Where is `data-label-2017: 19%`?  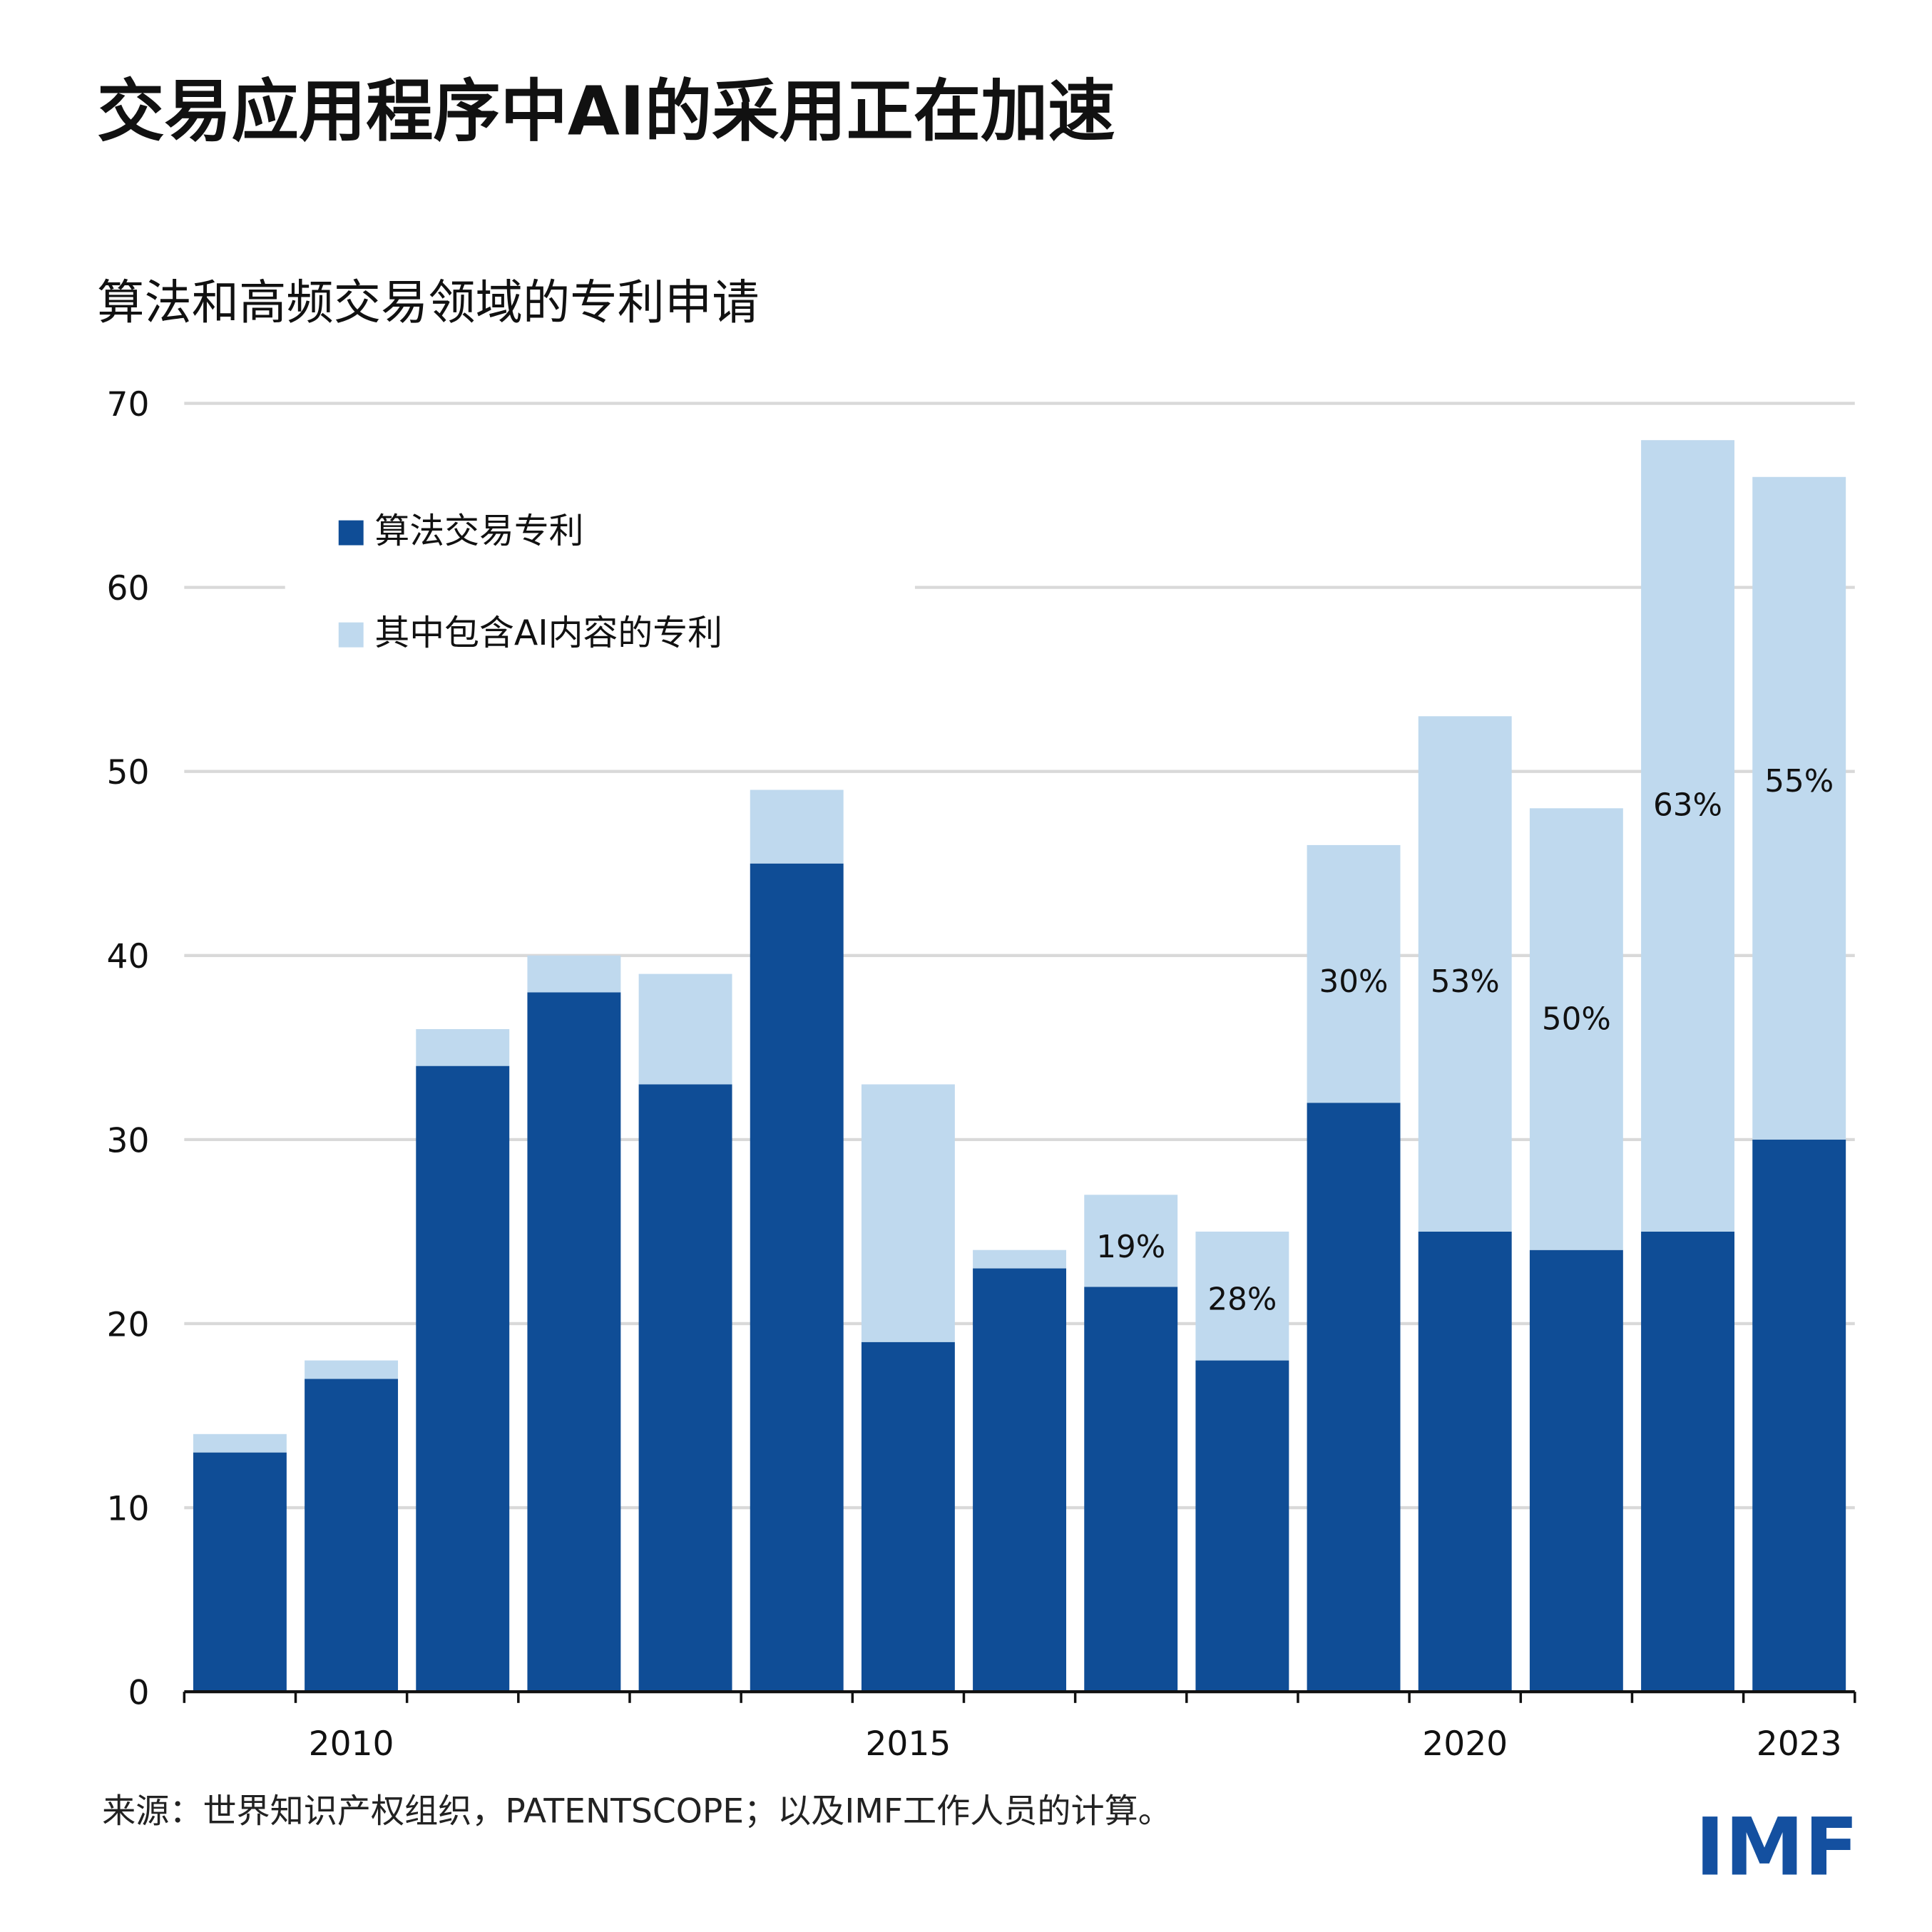
data-label-2017: 19% is located at coordinates (1131, 1248).